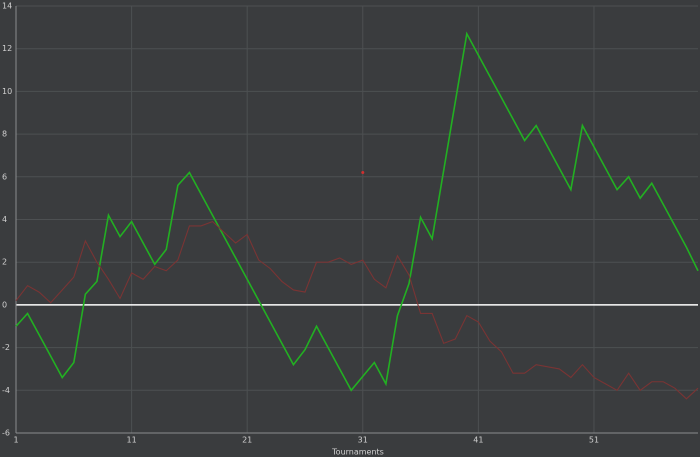 The image size is (700, 457). I want to click on x-axis-label: Tournaments, so click(357, 452).